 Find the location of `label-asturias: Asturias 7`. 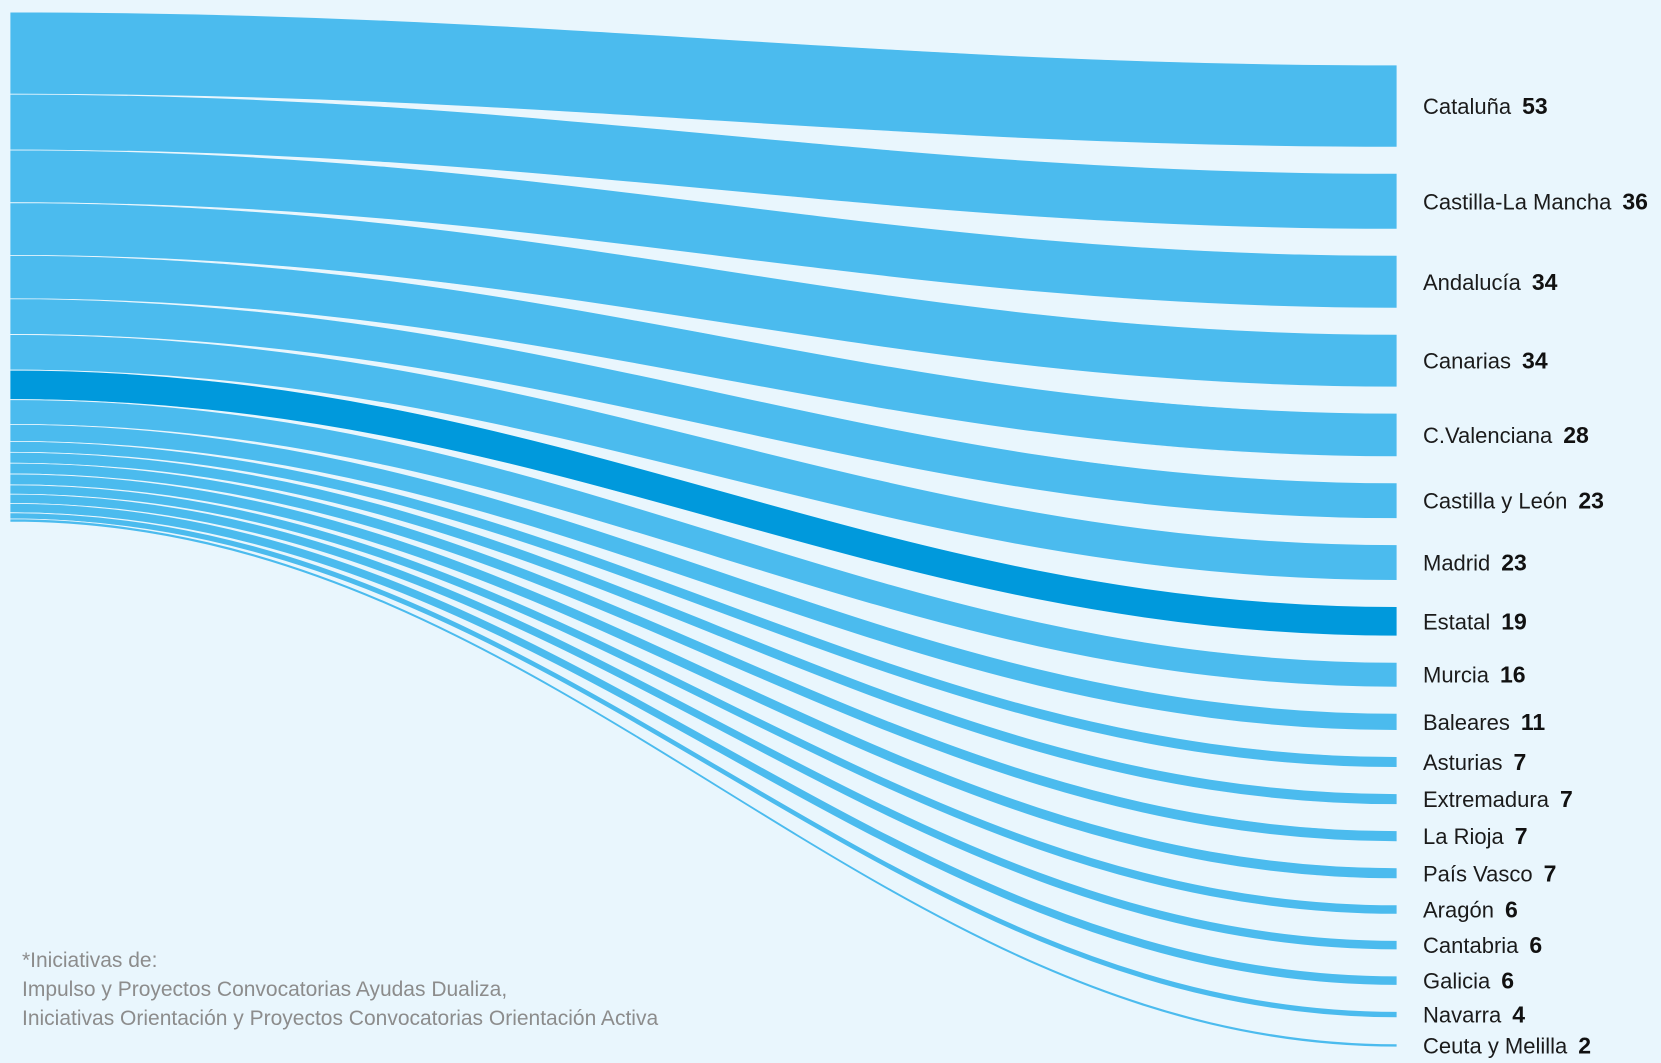

label-asturias: Asturias 7 is located at coordinates (1474, 762).